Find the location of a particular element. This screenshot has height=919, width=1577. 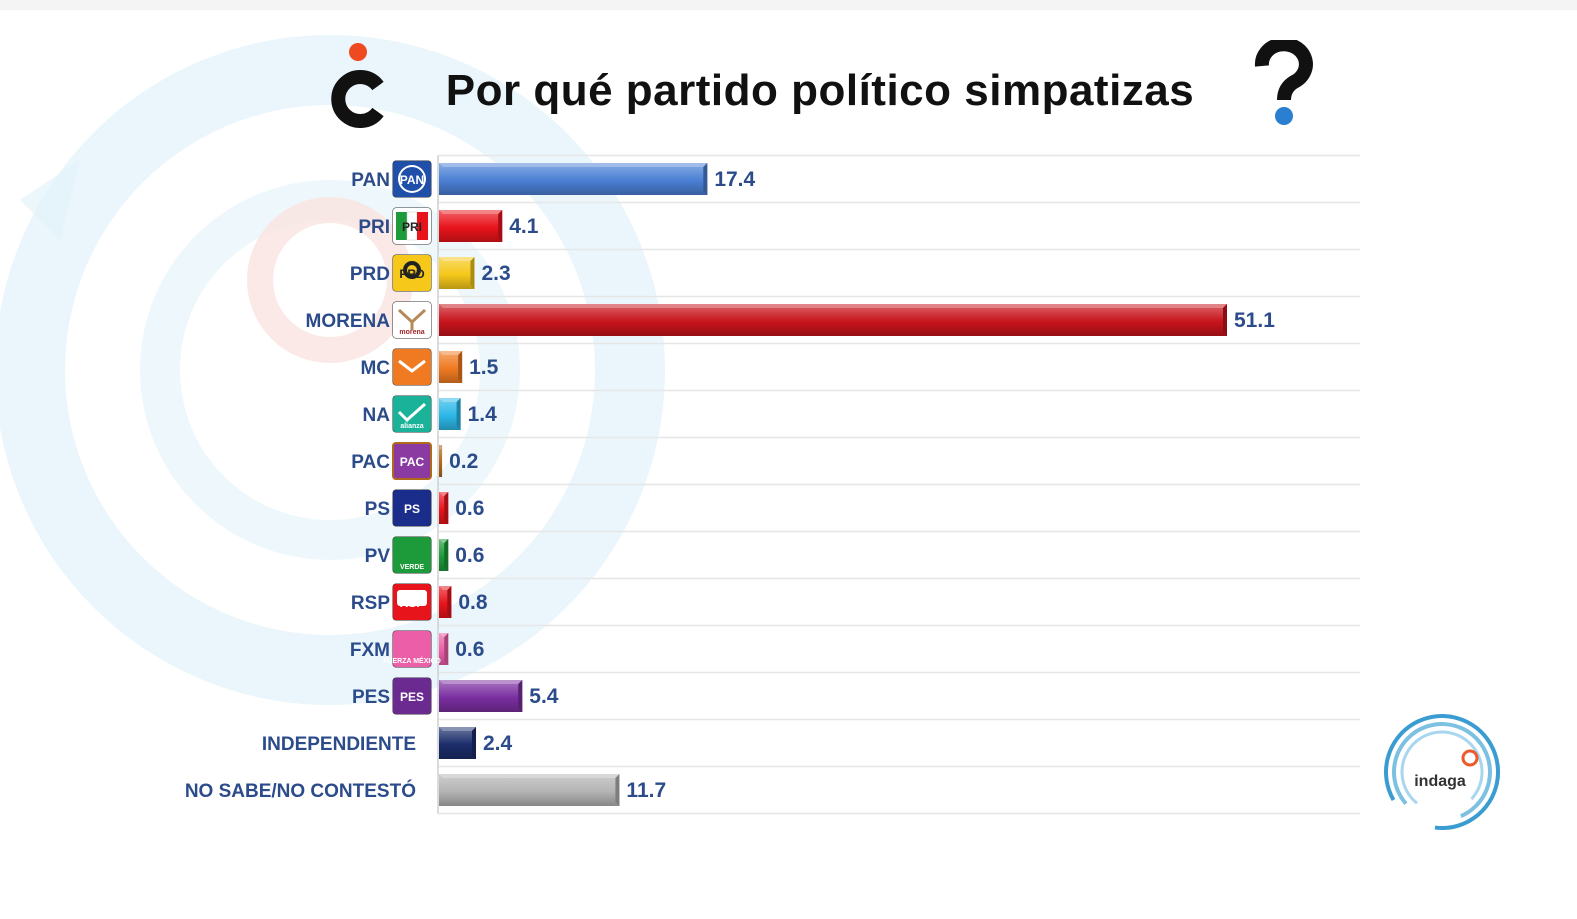

category-label: MORENA is located at coordinates (348, 321).